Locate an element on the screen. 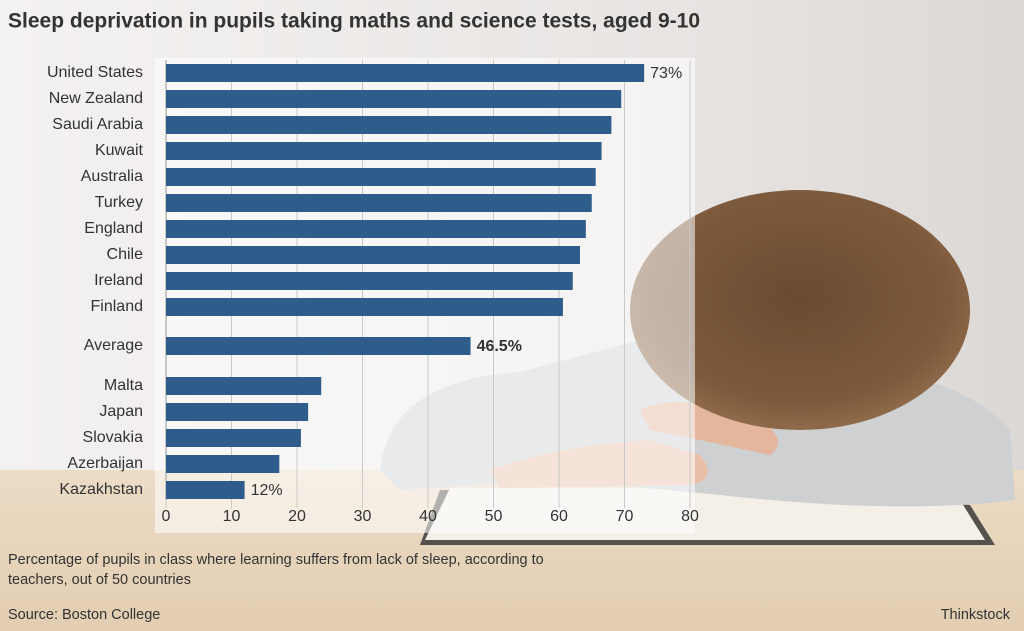 The image size is (1024, 631). x-tick-label: 20 is located at coordinates (297, 516).